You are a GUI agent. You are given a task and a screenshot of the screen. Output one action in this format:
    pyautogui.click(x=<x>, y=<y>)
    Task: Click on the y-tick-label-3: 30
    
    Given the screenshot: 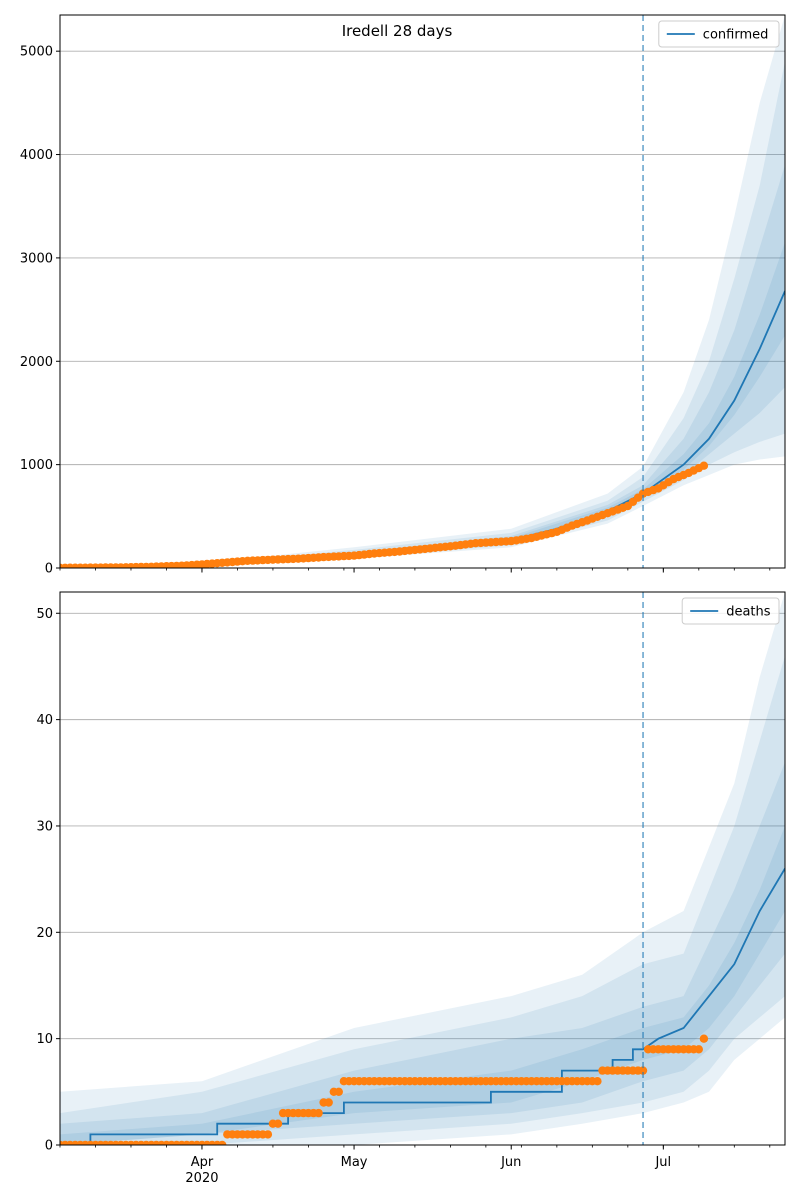 What is the action you would take?
    pyautogui.click(x=44, y=826)
    